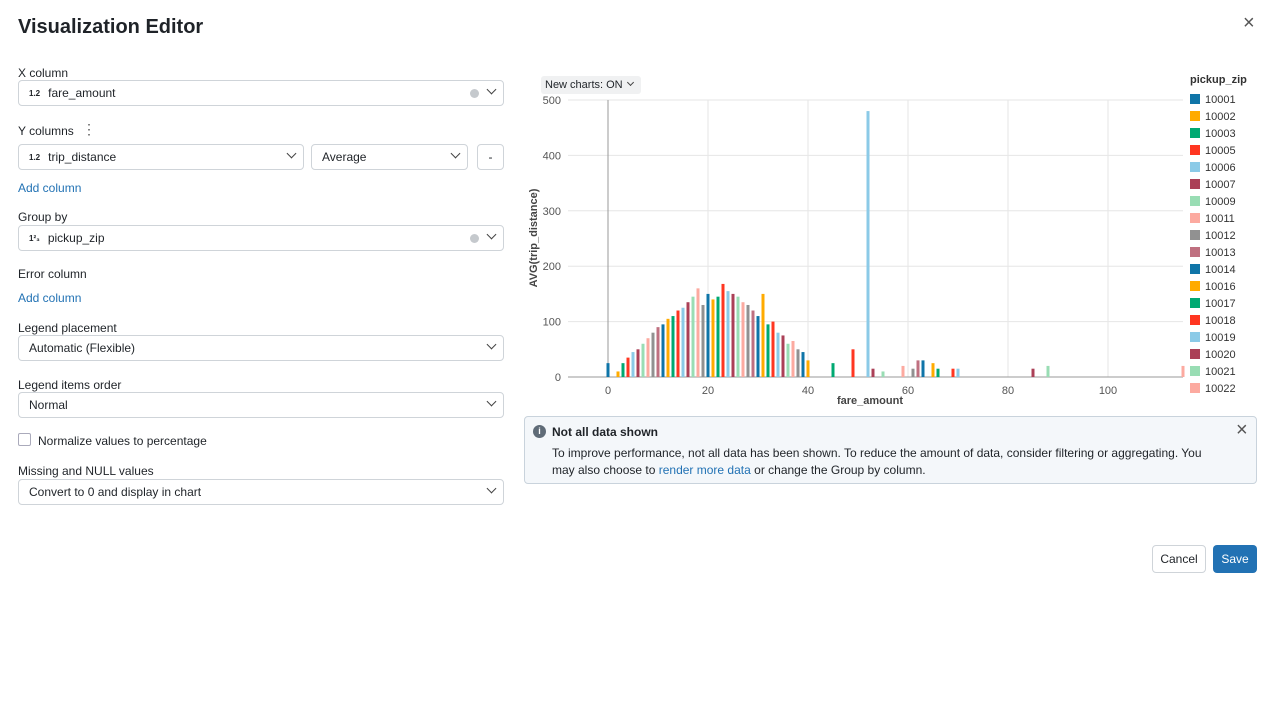 This screenshot has height=720, width=1280. Describe the element at coordinates (704, 470) in the screenshot. I see `render-more-link: render more data` at that location.